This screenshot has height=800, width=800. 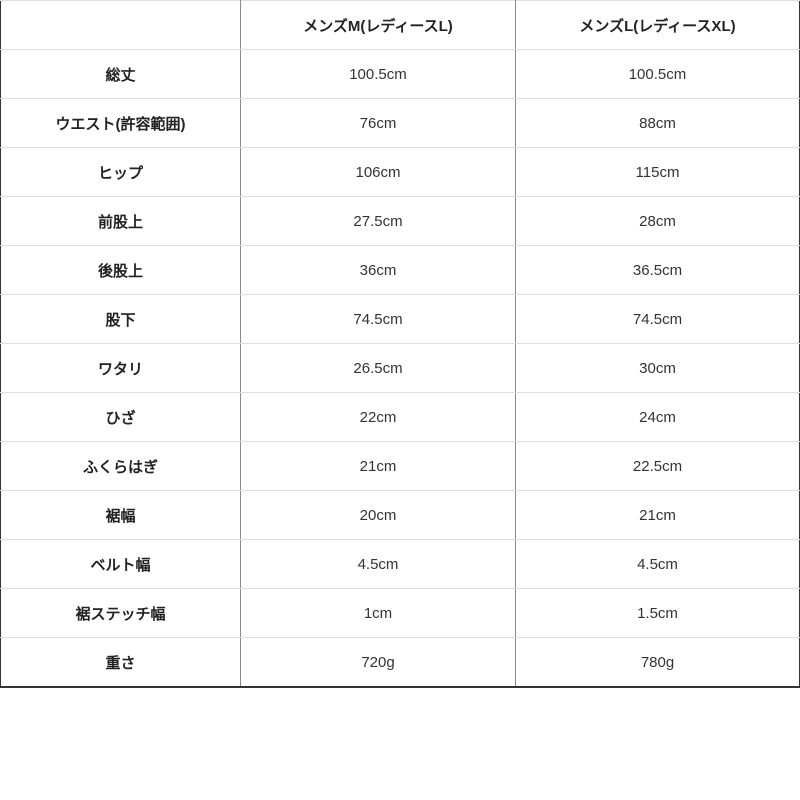 I want to click on value-size-m: 27.5cm, so click(x=378, y=221).